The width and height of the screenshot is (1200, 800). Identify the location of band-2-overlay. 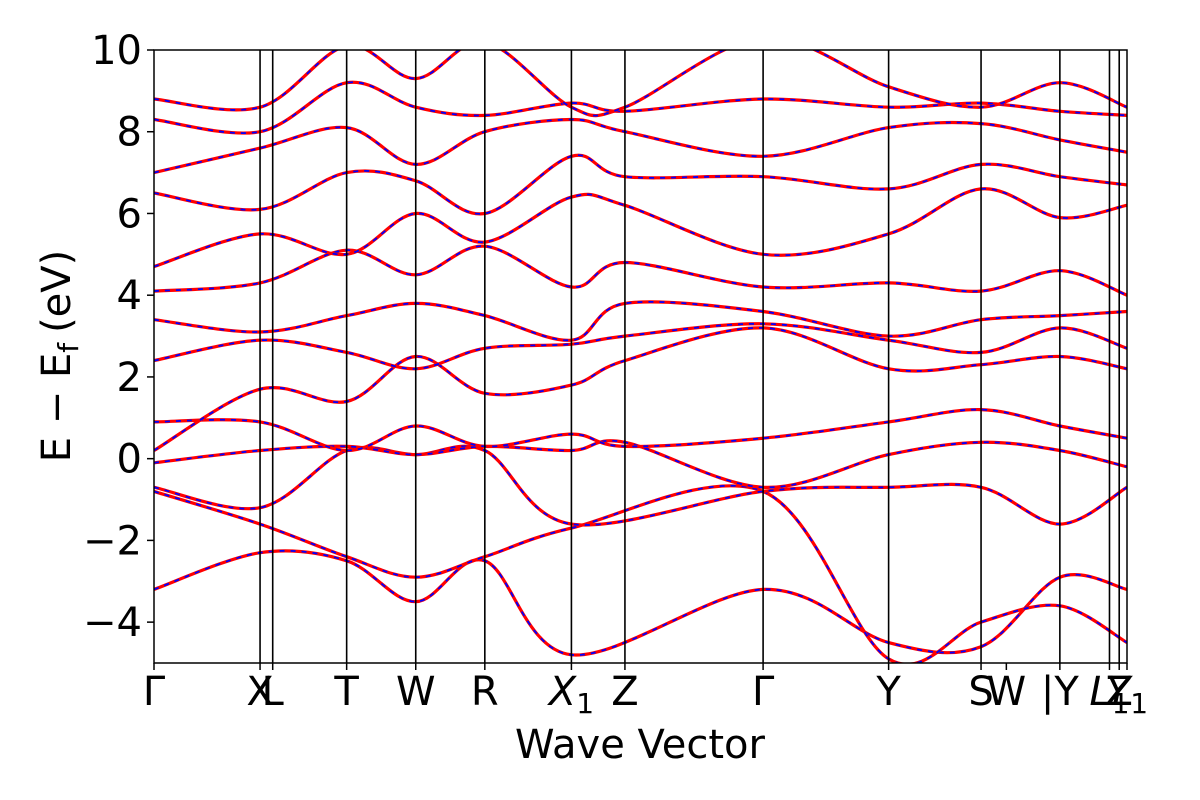
(640, 485).